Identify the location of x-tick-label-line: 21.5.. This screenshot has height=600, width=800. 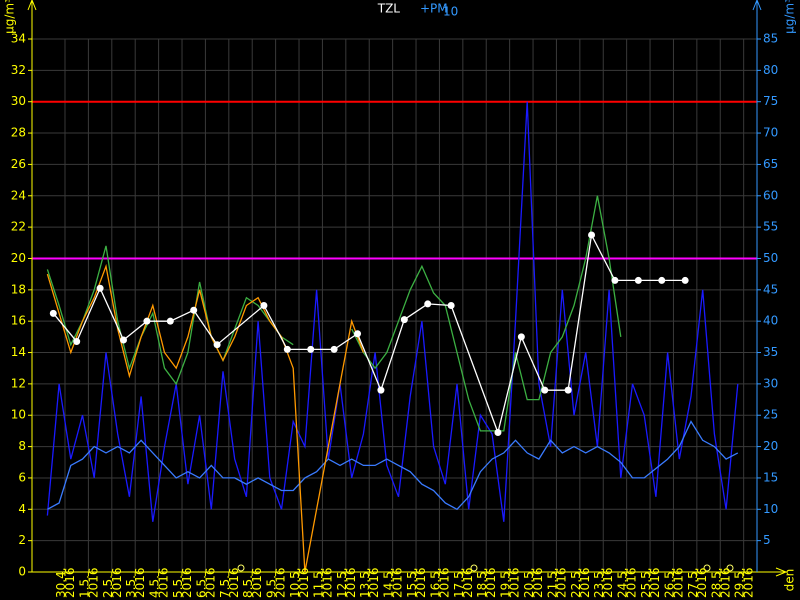
(552, 582).